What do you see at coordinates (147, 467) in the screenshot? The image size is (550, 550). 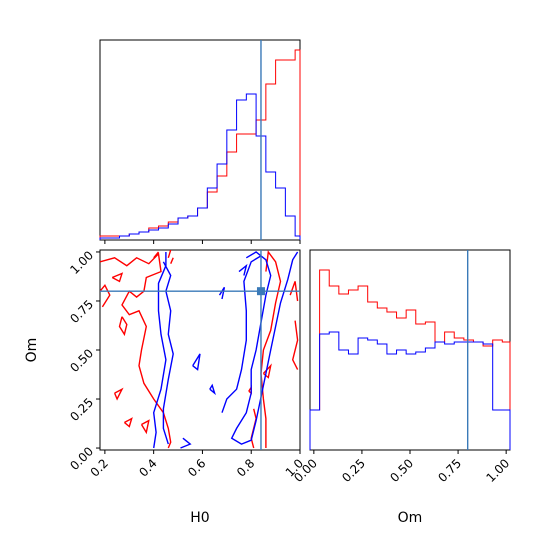 I see `joint-xtick-label-1: 0.4` at bounding box center [147, 467].